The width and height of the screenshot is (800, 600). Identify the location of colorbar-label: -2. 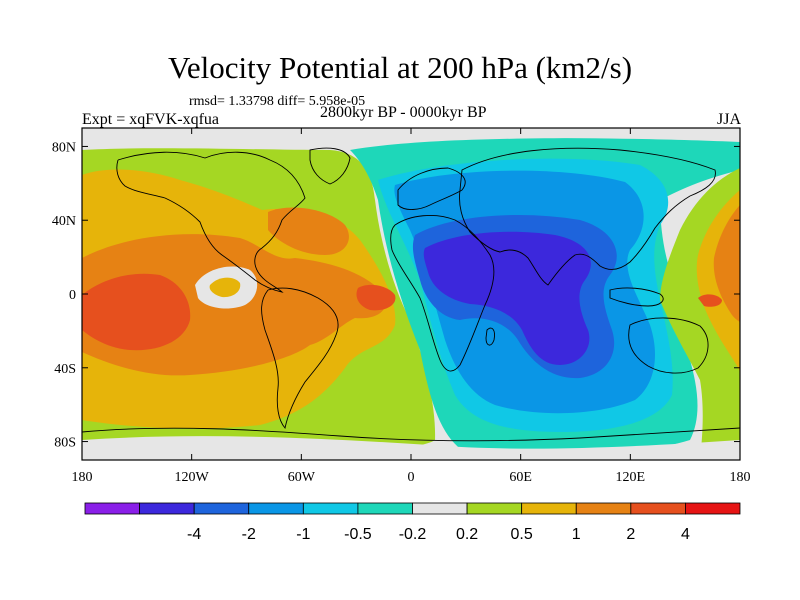
(249, 534).